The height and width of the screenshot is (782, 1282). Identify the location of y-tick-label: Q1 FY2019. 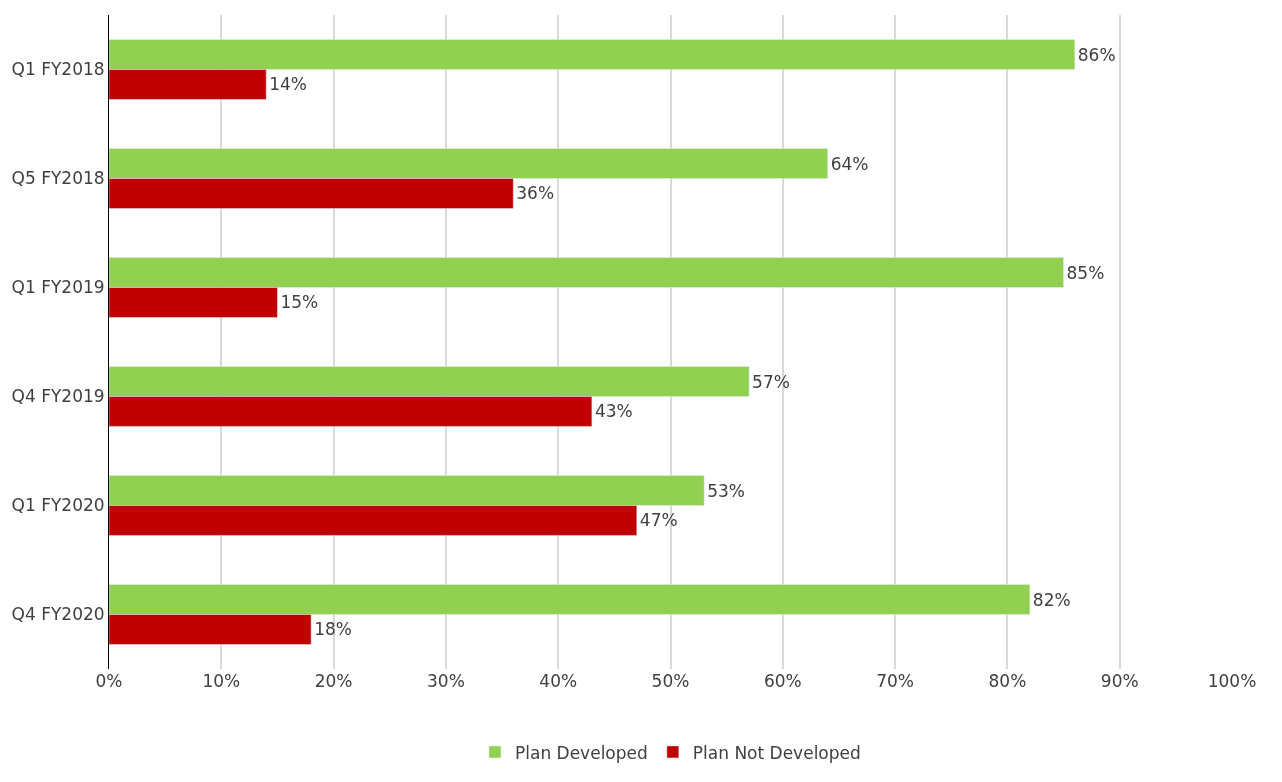
(58, 287).